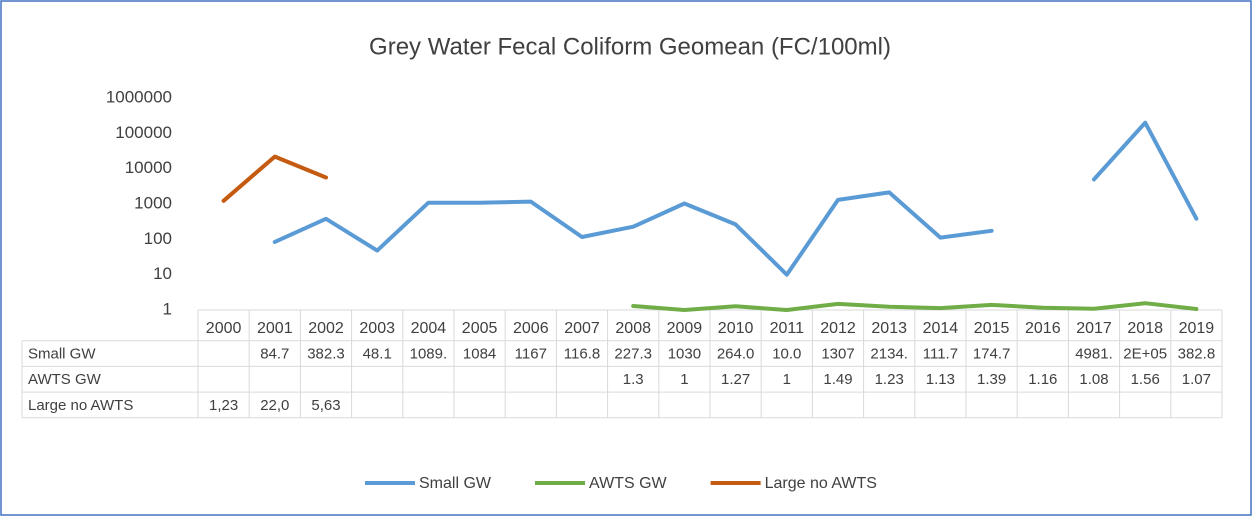 The height and width of the screenshot is (516, 1252). What do you see at coordinates (325, 405) in the screenshot?
I see `table-value: 5,63` at bounding box center [325, 405].